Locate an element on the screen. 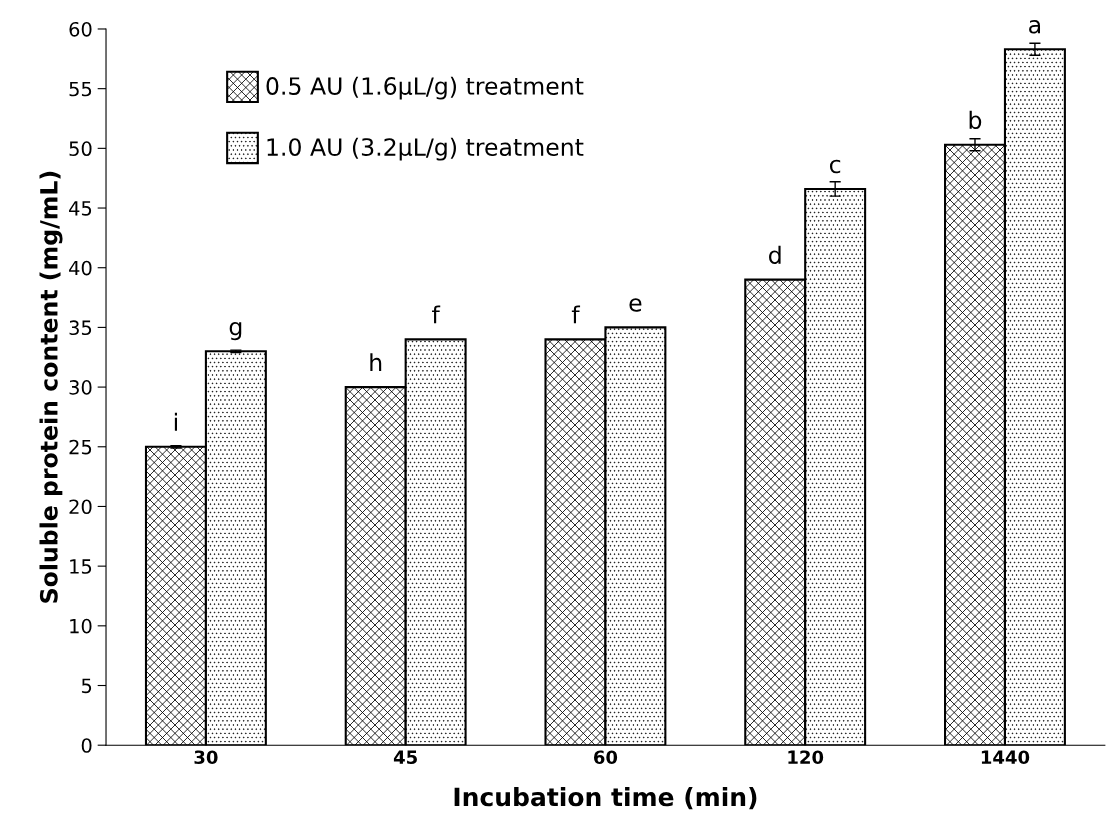 This screenshot has width=1116, height=828. annotation: i is located at coordinates (175, 421).